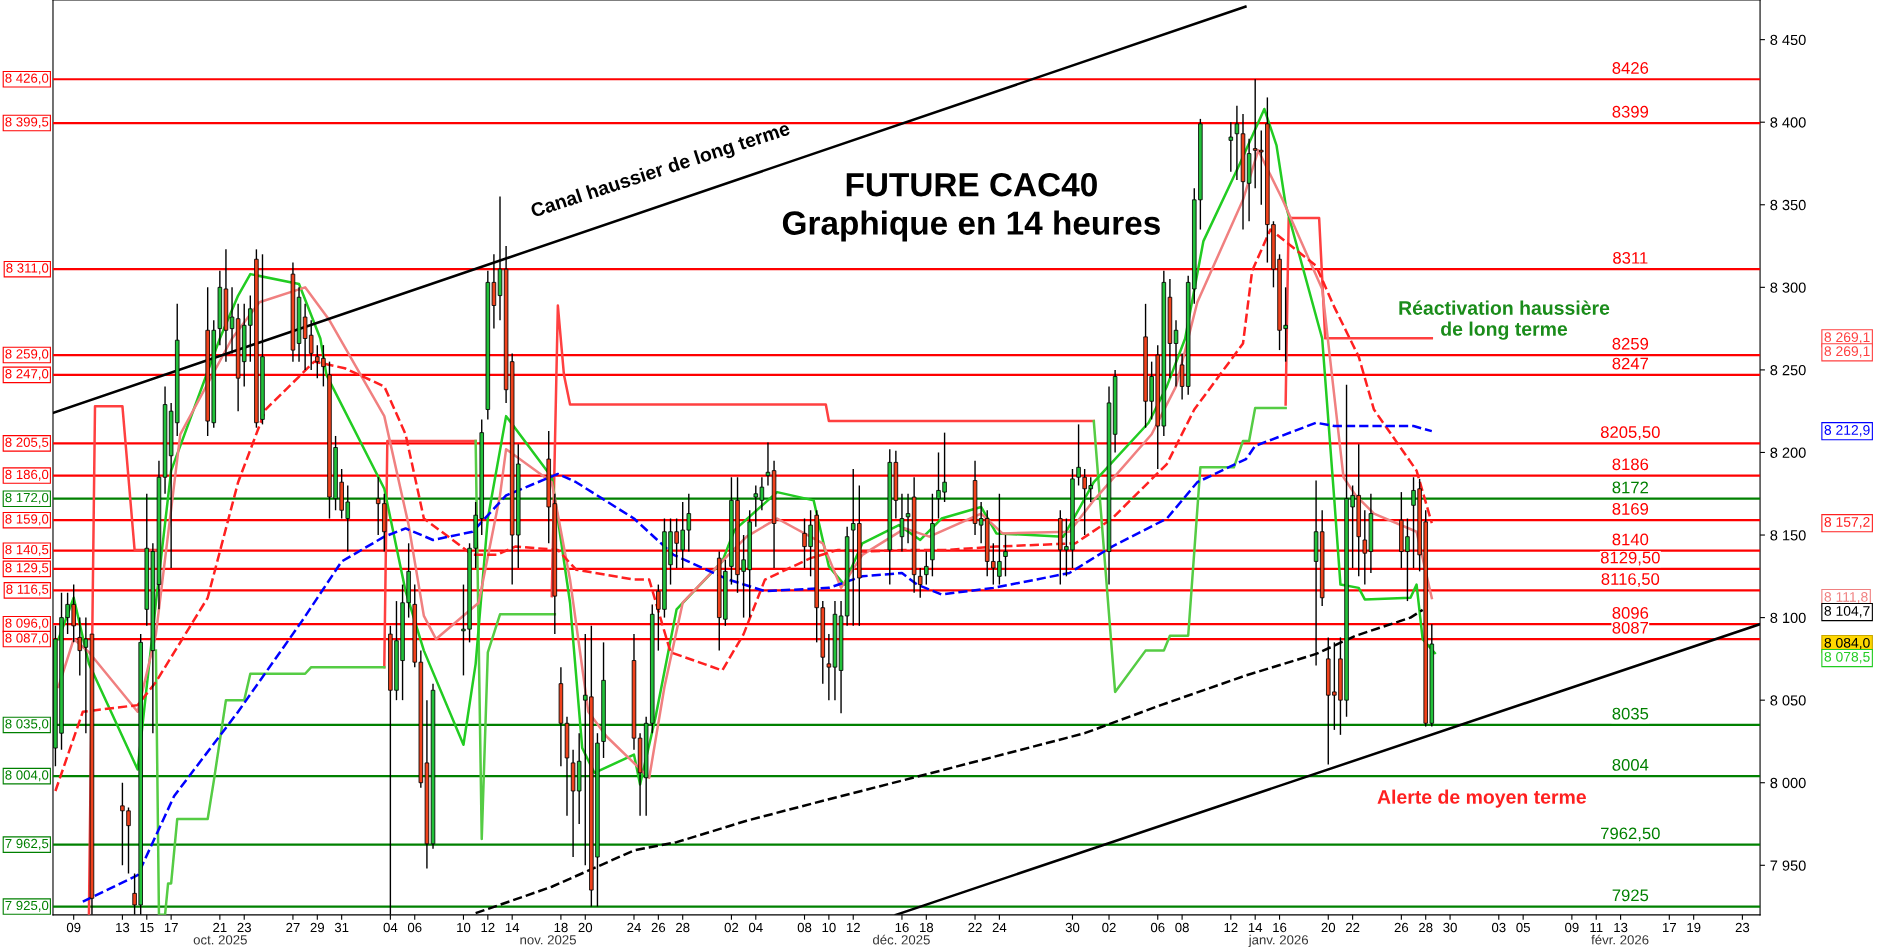  Describe the element at coordinates (1846, 598) in the screenshot. I see `text: 8 111,8` at that location.